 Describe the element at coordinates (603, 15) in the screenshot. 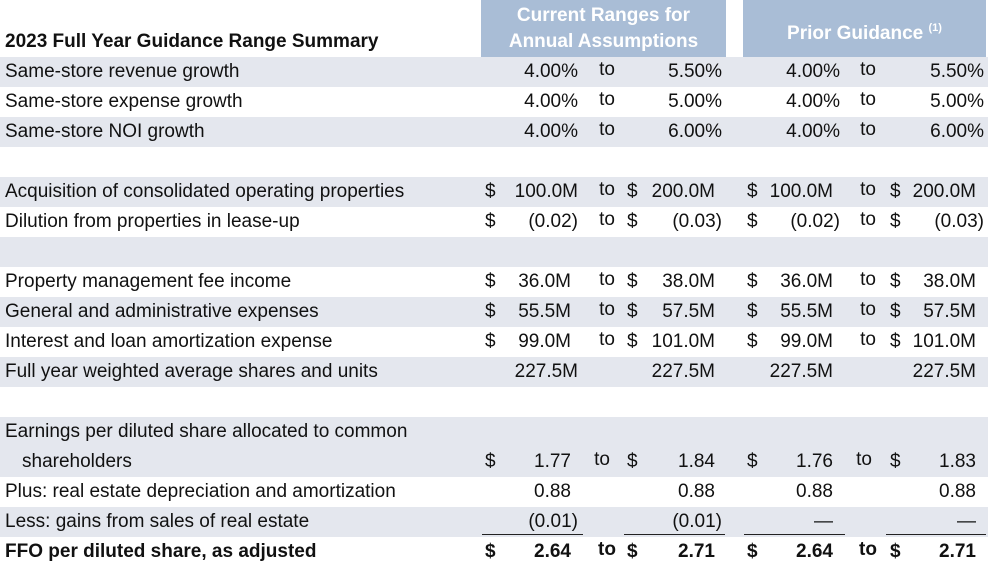

I see `current-header-line1: Current Ranges for` at that location.